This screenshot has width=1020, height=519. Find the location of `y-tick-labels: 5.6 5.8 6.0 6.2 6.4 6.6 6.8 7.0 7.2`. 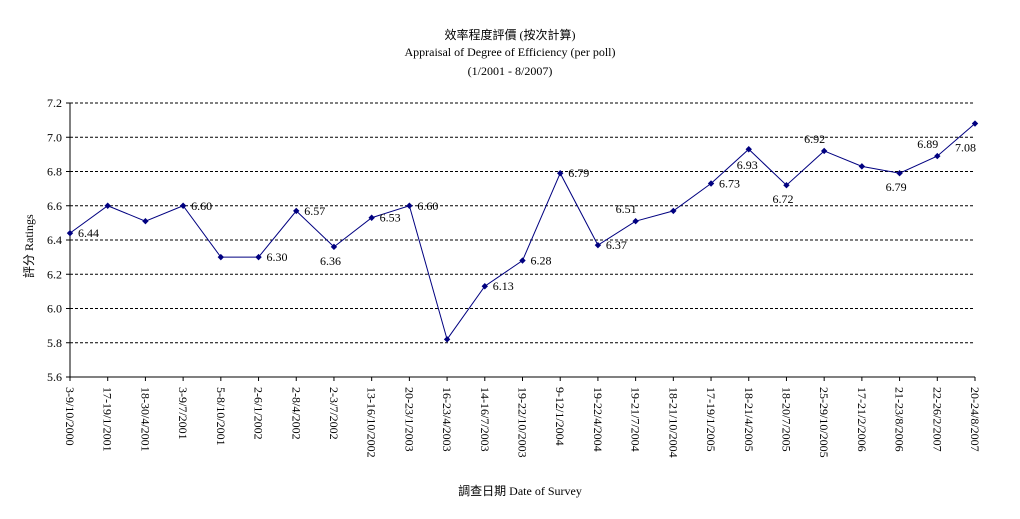

y-tick-labels: 5.6 5.8 6.0 6.2 6.4 6.6 6.8 7.0 7.2 is located at coordinates (54, 240).